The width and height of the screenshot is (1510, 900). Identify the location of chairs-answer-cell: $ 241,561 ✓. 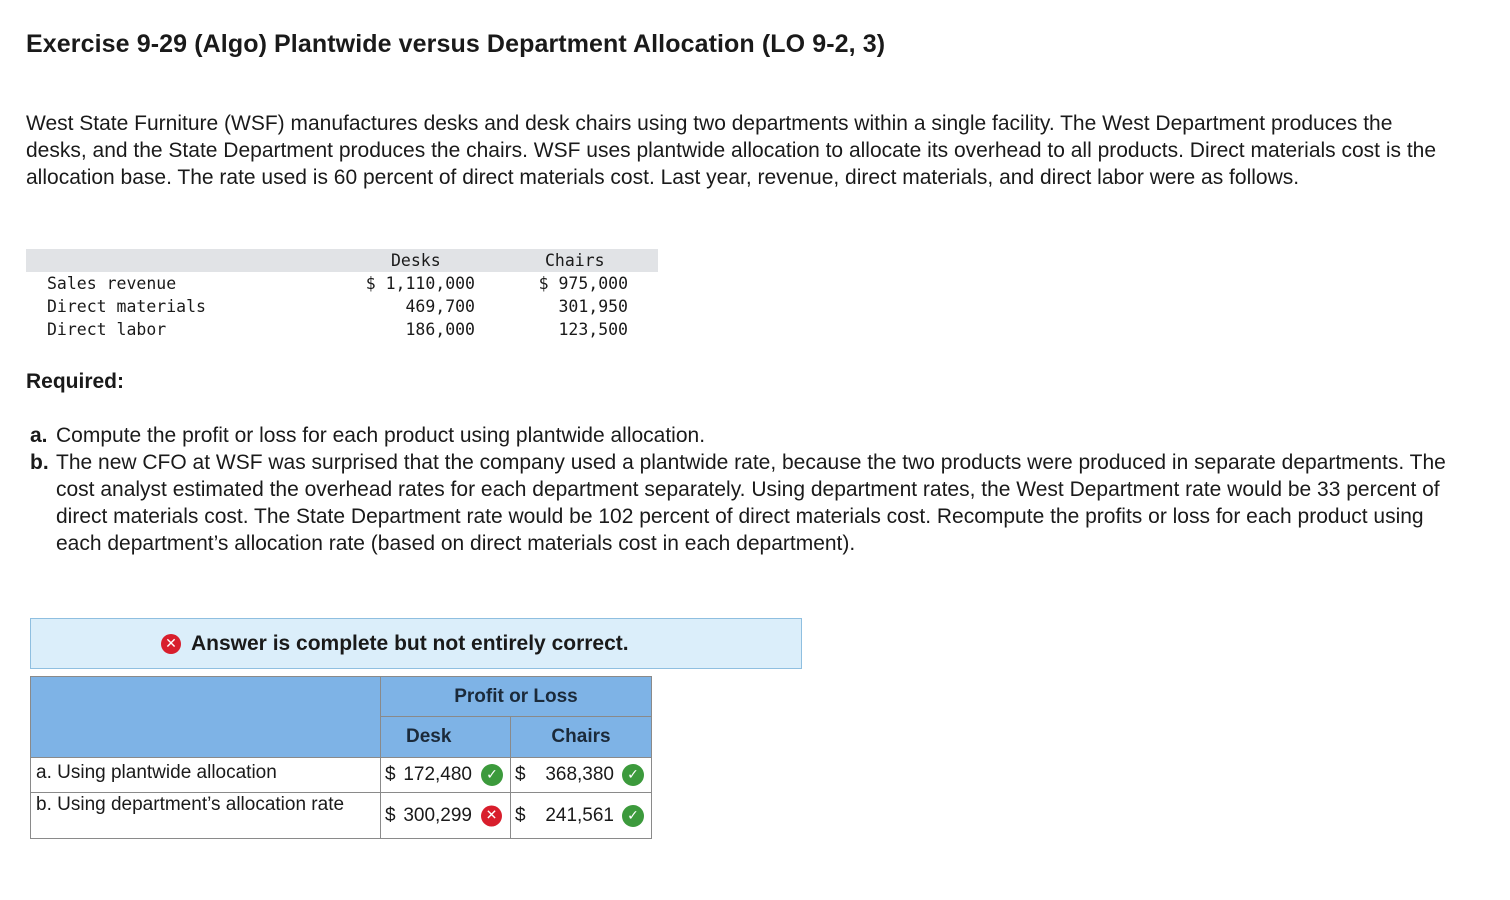
(581, 815).